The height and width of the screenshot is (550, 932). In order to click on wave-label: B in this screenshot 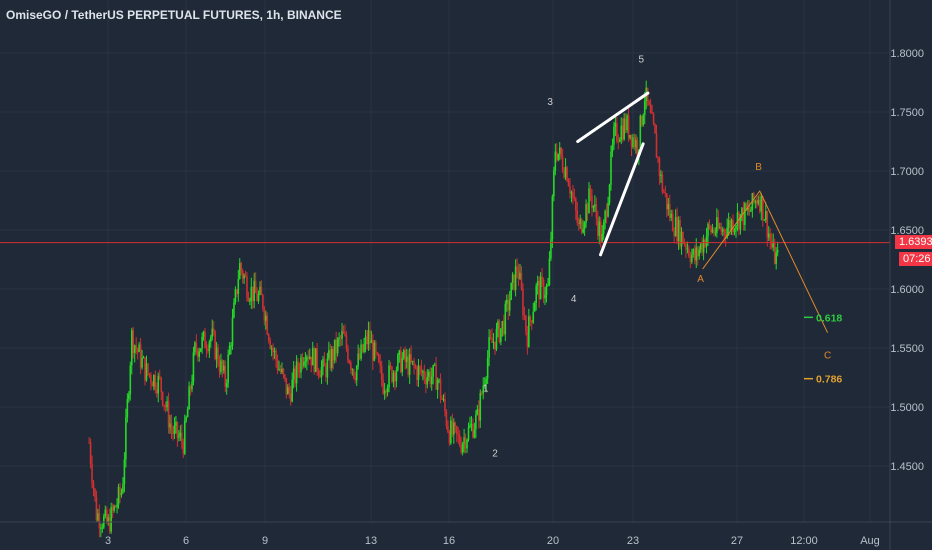, I will do `click(758, 167)`.